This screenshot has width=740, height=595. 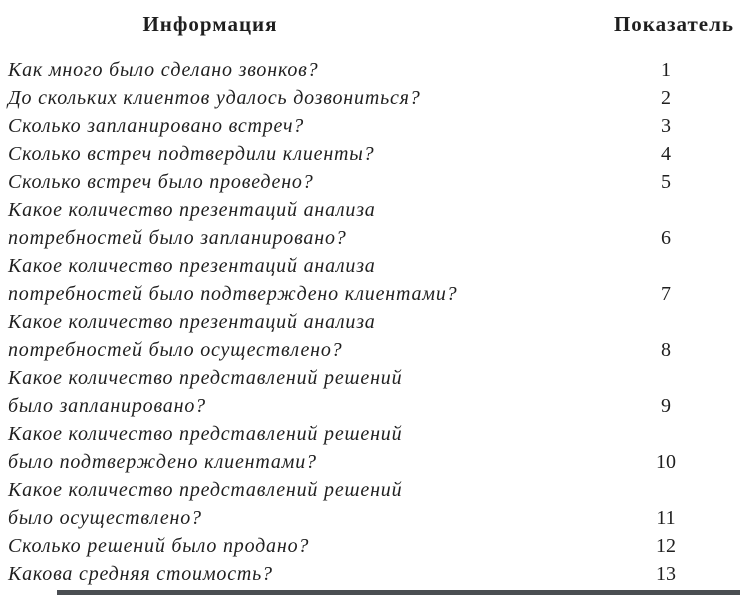 I want to click on table-row: Как много было сделано звонков? 1, so click(x=370, y=70).